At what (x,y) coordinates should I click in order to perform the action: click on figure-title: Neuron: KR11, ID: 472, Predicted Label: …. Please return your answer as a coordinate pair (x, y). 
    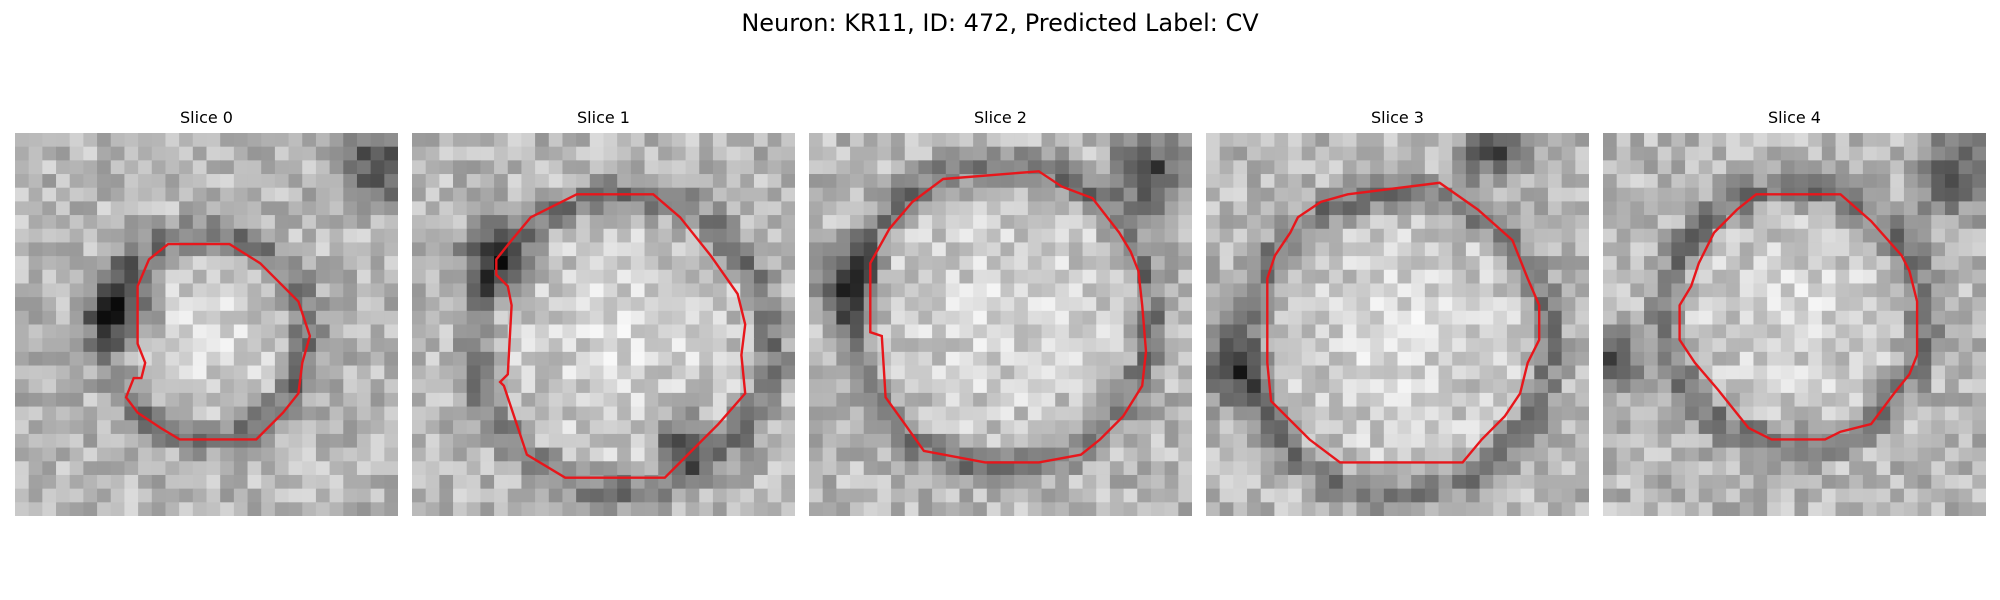
    Looking at the image, I should click on (1000, 23).